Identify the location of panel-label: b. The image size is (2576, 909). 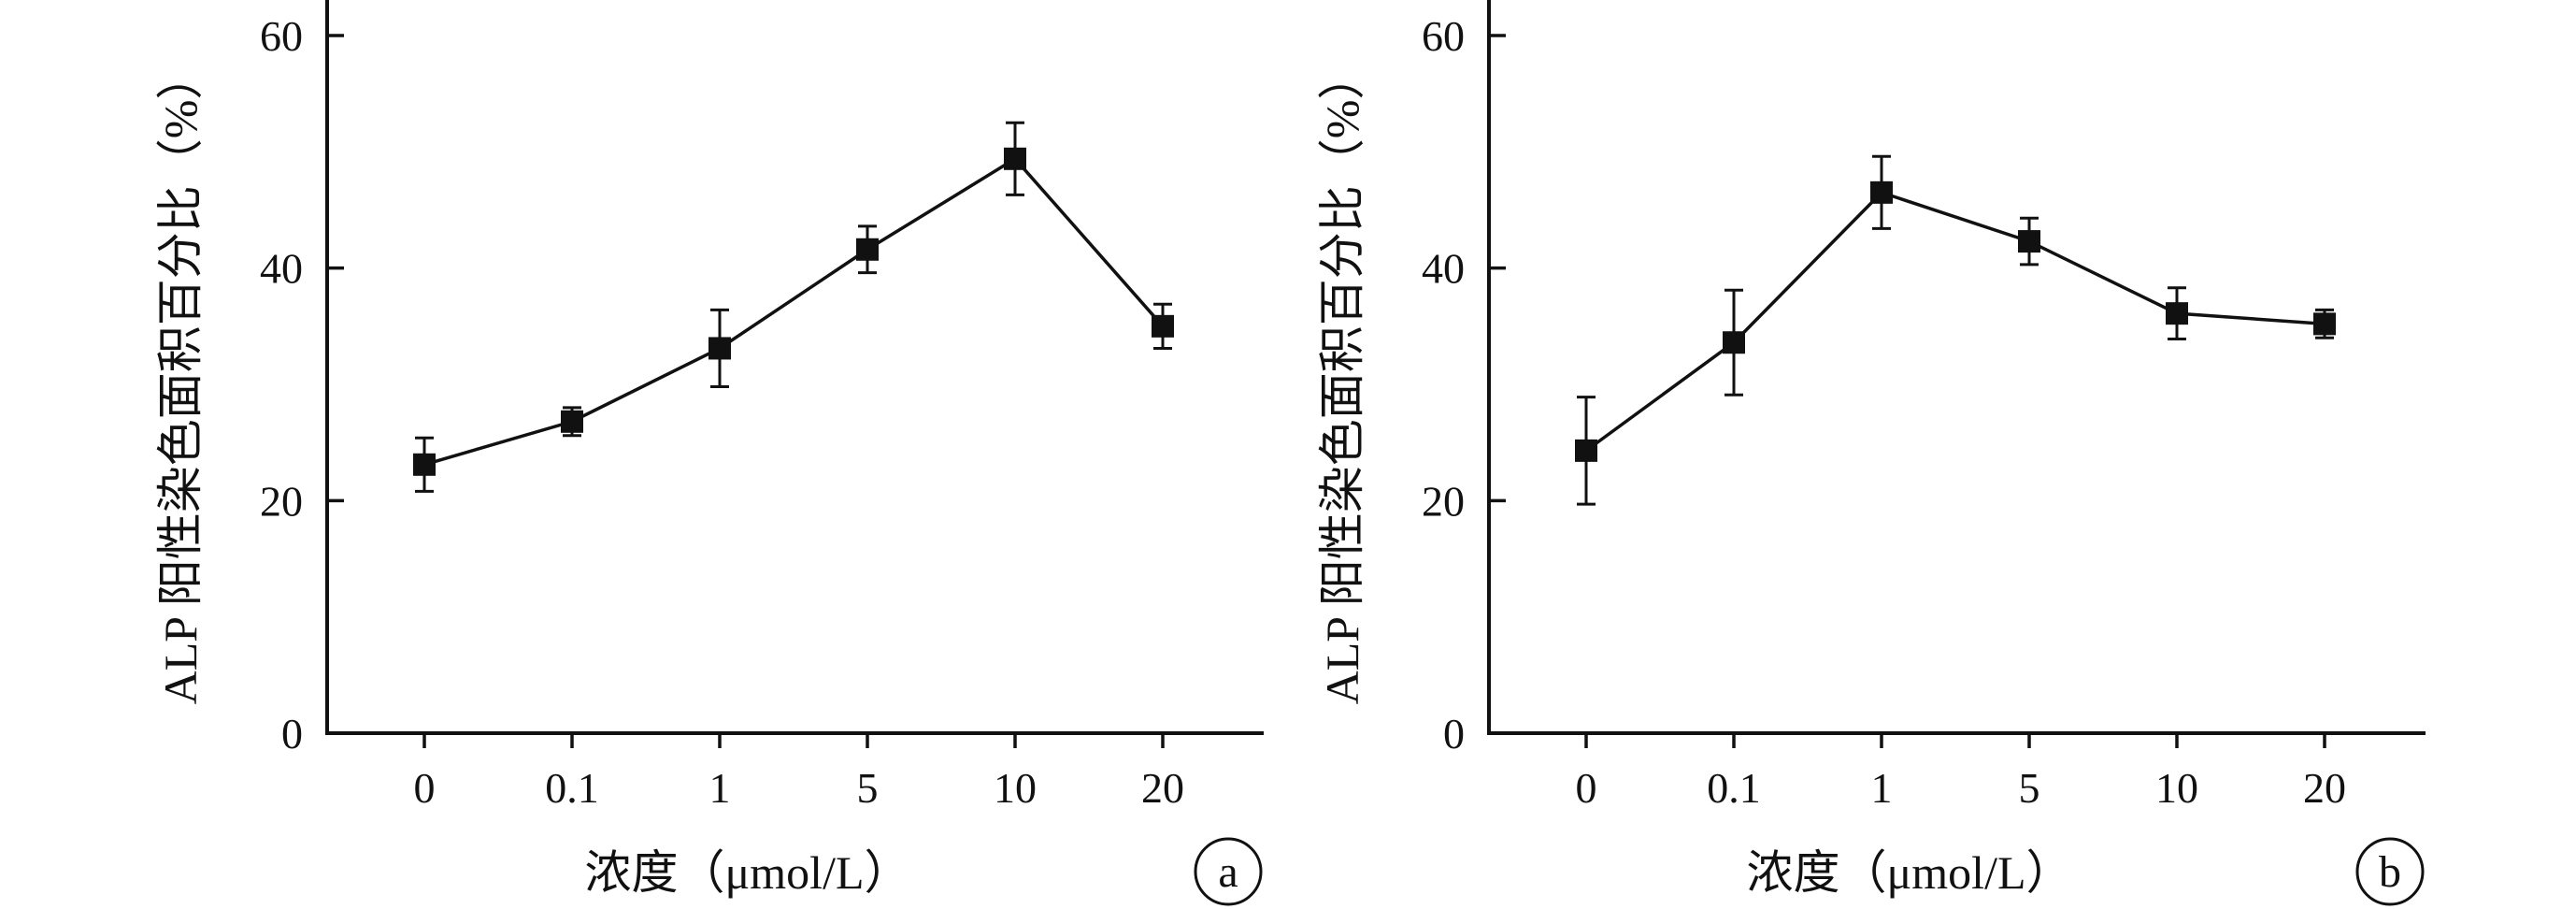
(2390, 872).